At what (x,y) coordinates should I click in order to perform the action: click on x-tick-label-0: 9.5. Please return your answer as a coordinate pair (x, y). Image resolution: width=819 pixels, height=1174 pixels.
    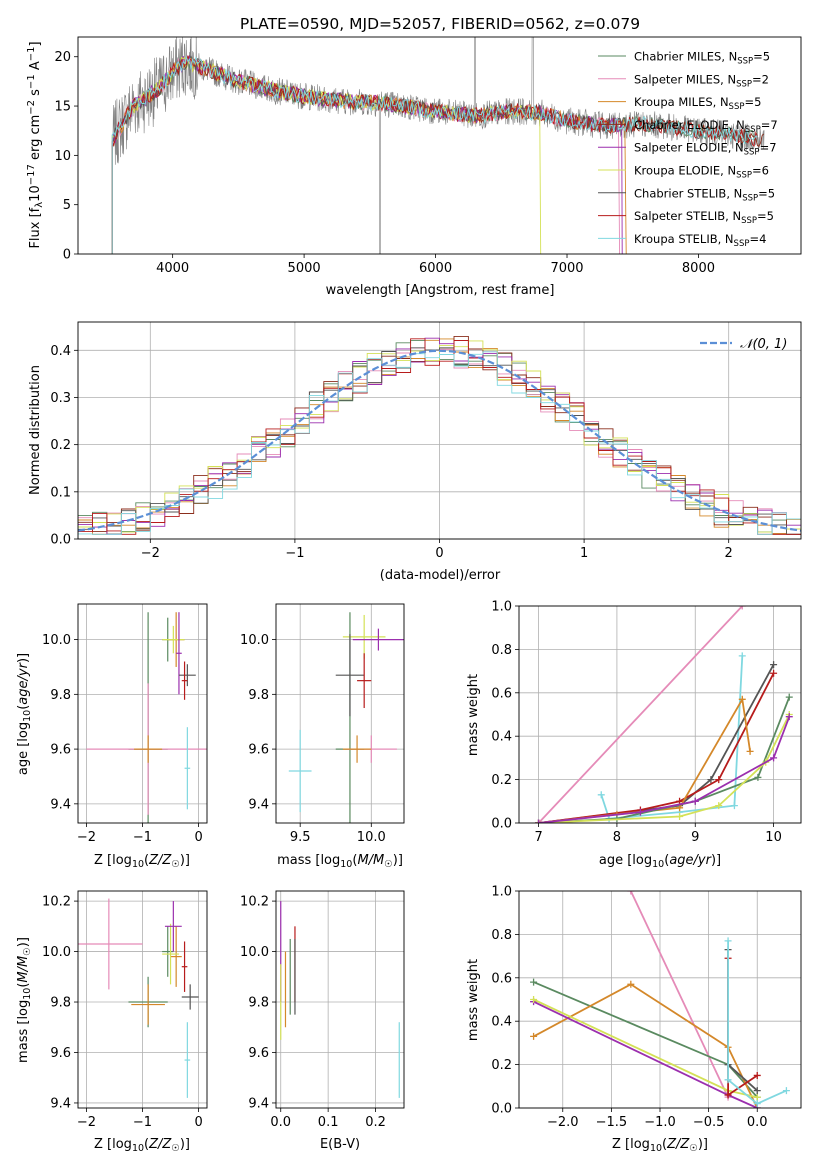
    Looking at the image, I should click on (300, 837).